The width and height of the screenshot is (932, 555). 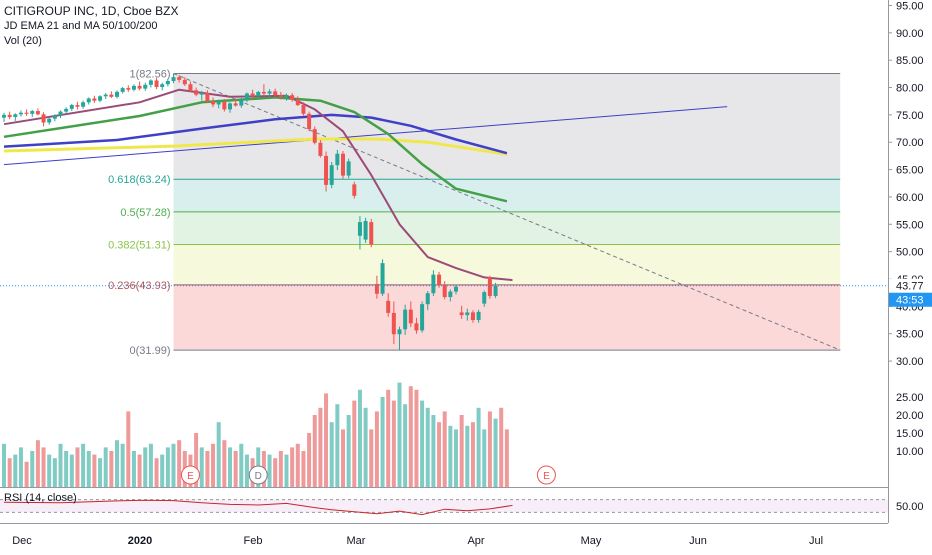 I want to click on indicator-legend: JD EMA 21 and MA 50/100/200, so click(x=81, y=26).